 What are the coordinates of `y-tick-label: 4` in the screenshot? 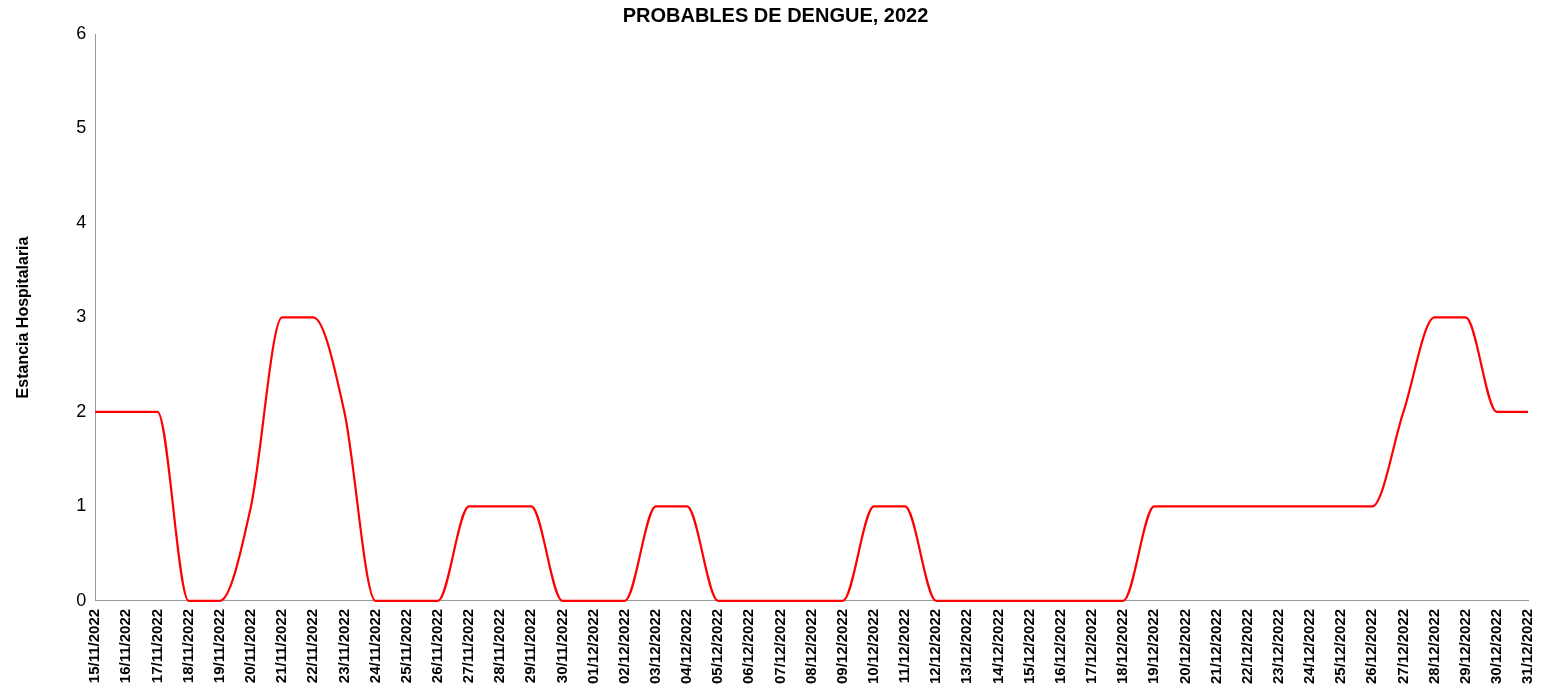 It's located at (81, 221).